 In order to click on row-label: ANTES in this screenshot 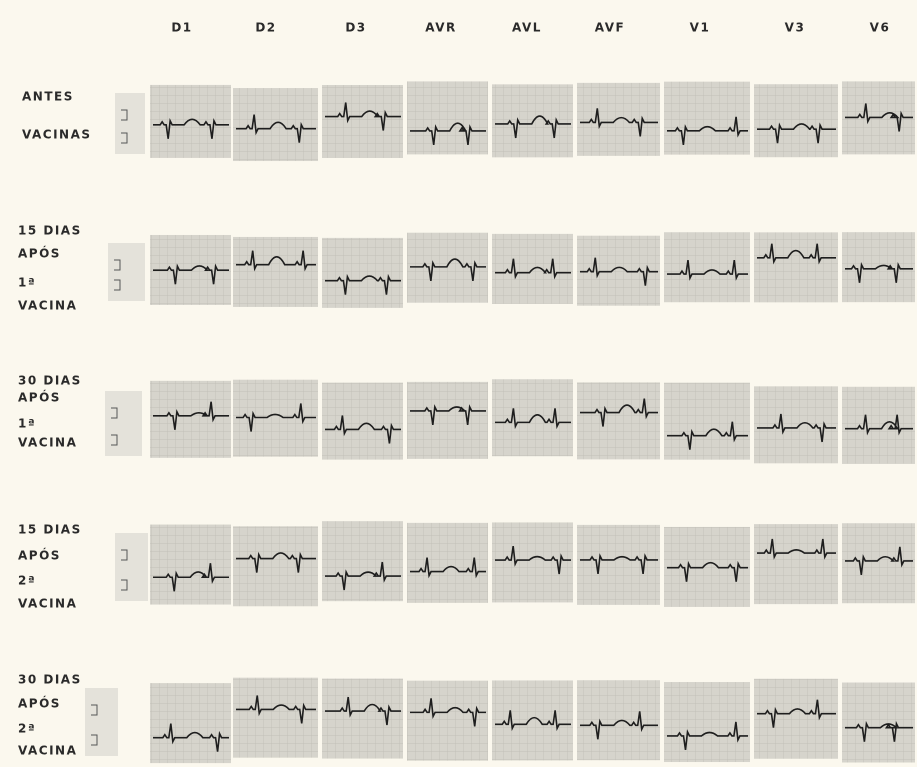, I will do `click(48, 97)`.